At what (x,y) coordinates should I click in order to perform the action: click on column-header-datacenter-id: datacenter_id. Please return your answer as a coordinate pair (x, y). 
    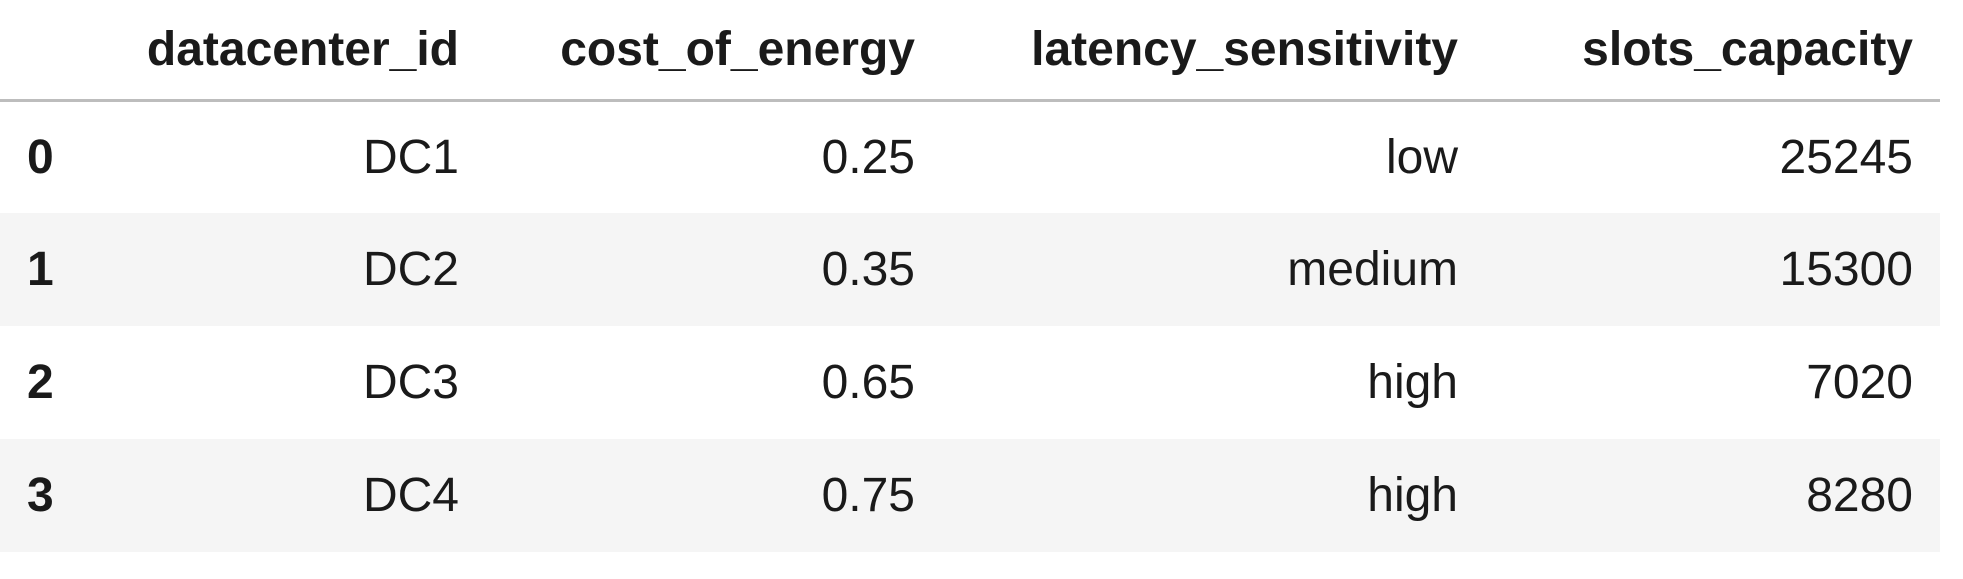
    Looking at the image, I should click on (286, 51).